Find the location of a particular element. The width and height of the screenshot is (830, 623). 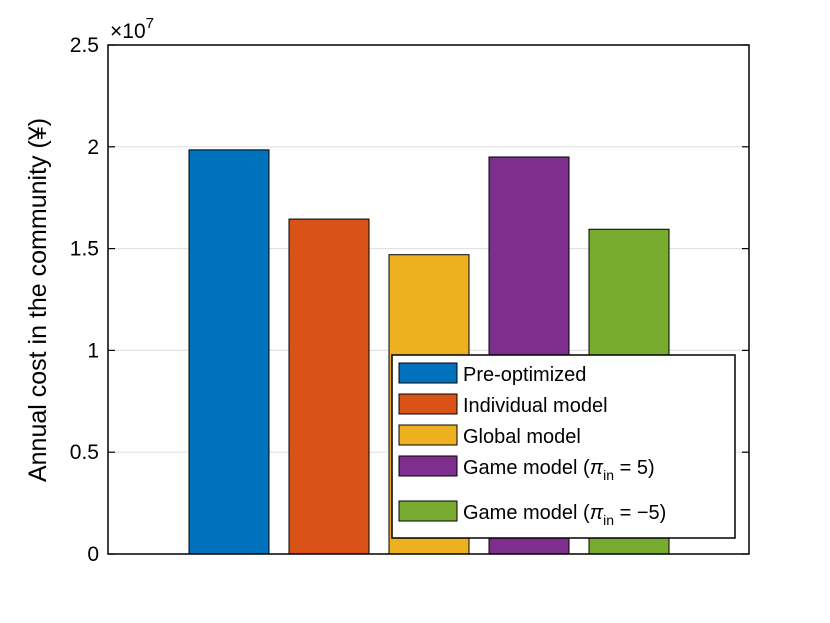

legend-label-2: Individual model is located at coordinates (535, 406).